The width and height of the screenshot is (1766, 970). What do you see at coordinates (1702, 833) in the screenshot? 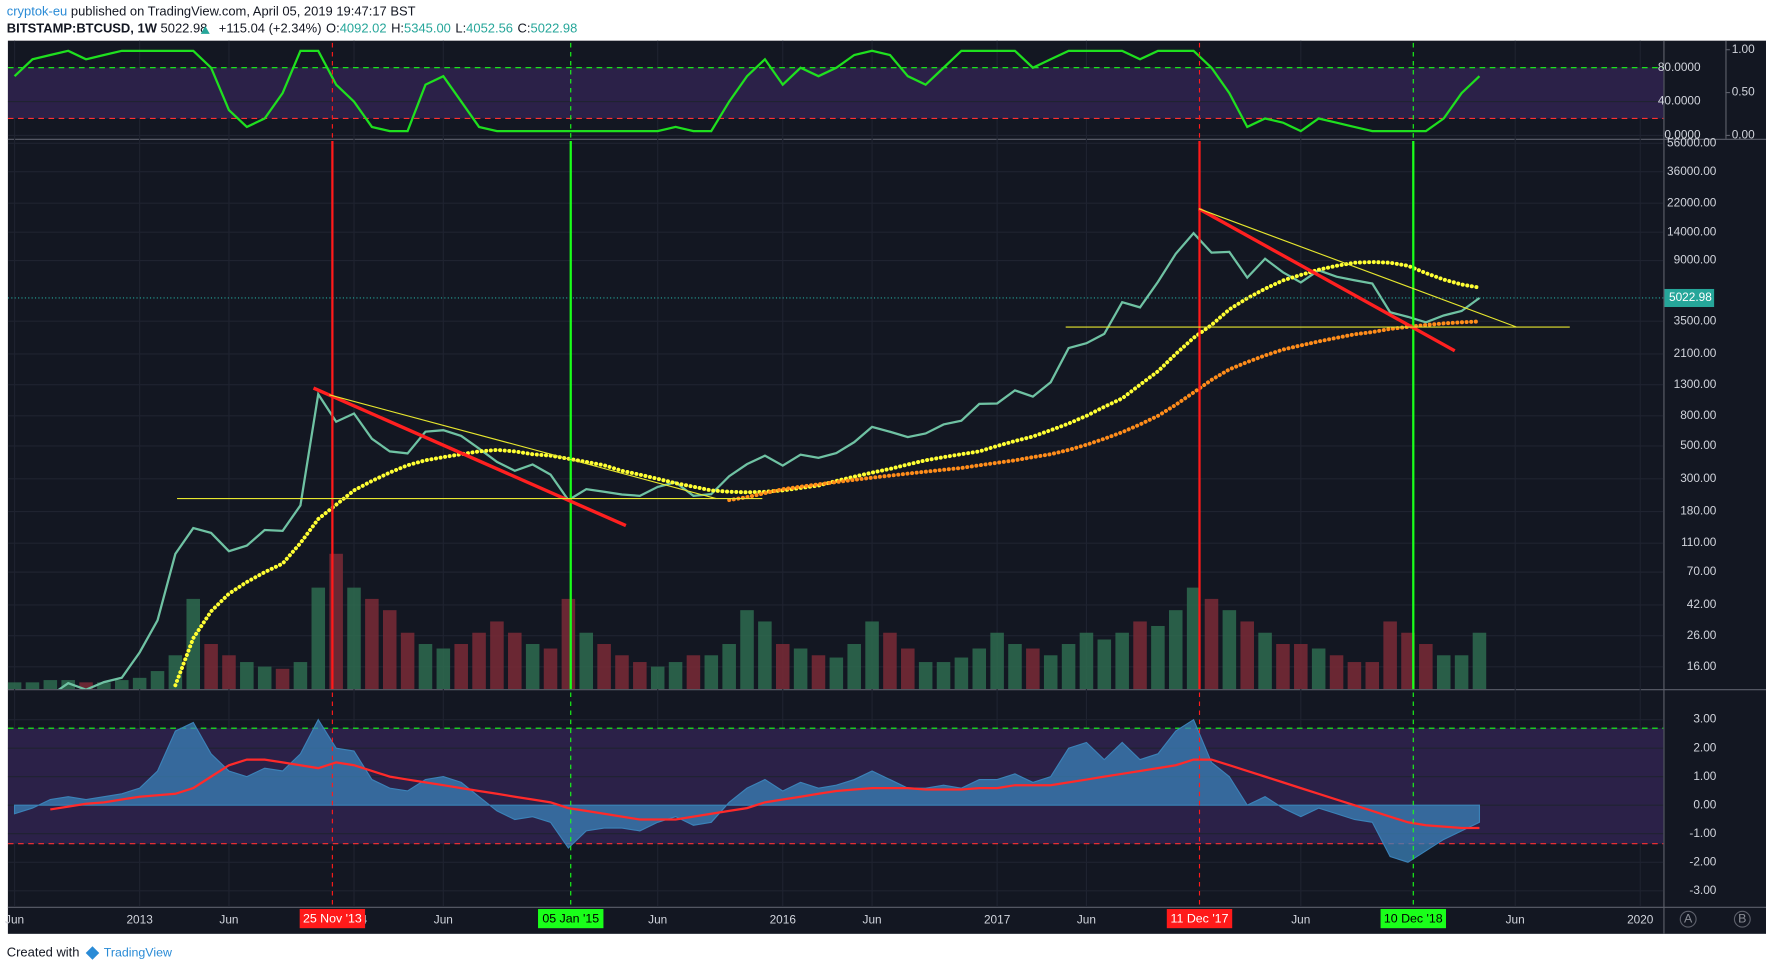
I see `y-tick-label: -1.00` at bounding box center [1702, 833].